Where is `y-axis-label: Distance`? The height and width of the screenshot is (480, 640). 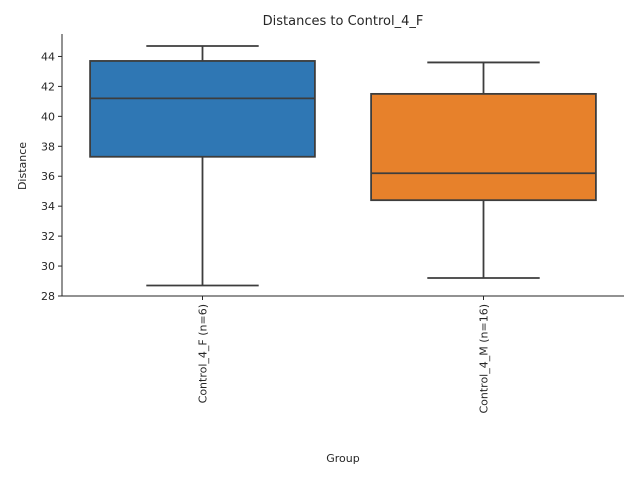 y-axis-label: Distance is located at coordinates (22, 166).